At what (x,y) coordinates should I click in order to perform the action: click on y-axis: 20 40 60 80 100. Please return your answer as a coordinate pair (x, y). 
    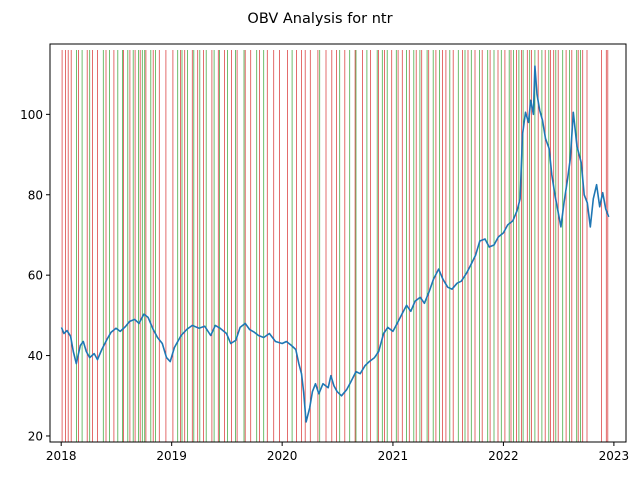
    Looking at the image, I should click on (35, 275).